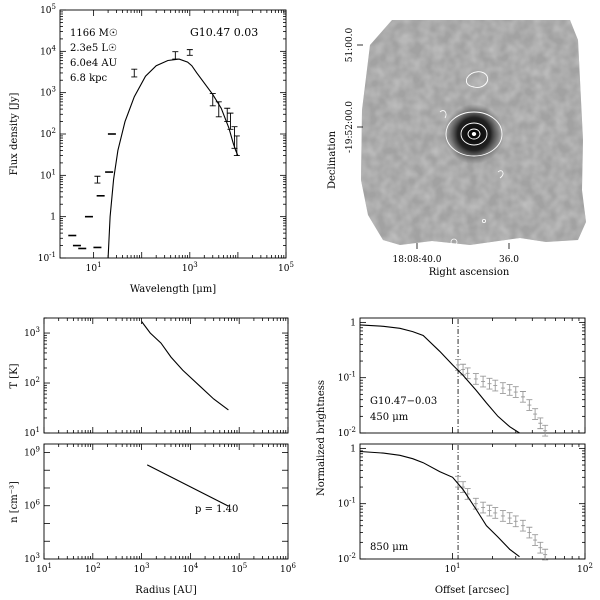 This screenshot has width=600, height=600. Describe the element at coordinates (14, 375) in the screenshot. I see `temperature-ylabel: T [K]` at that location.